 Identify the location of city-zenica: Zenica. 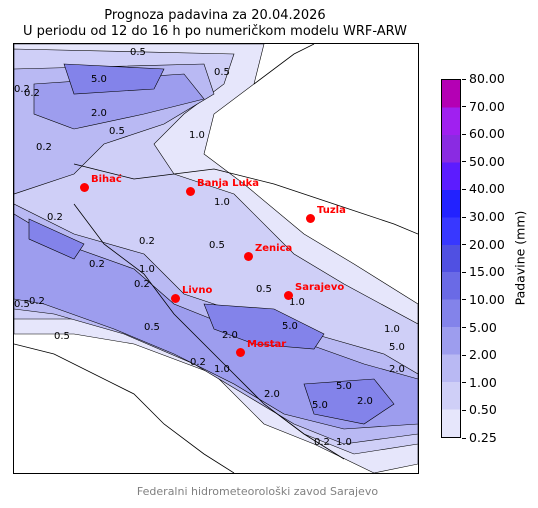
(268, 254).